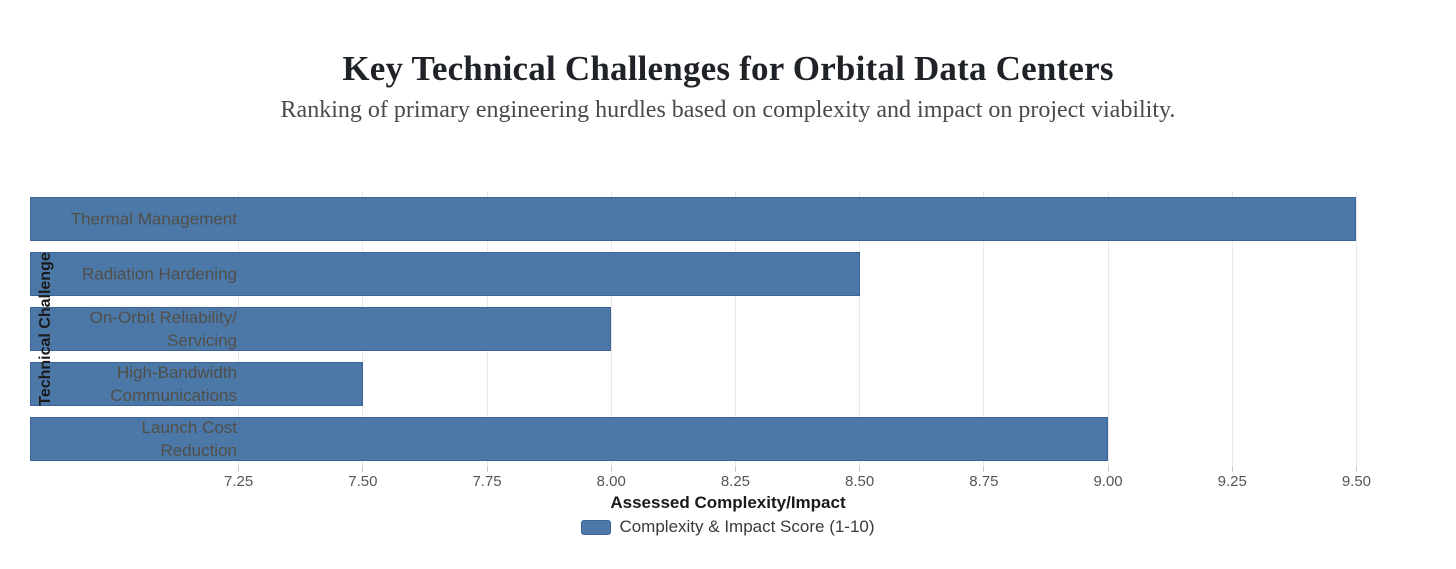 The width and height of the screenshot is (1456, 569). What do you see at coordinates (173, 383) in the screenshot?
I see `category-label-high-bandwidth-communications: High-Bandwidth Communications` at bounding box center [173, 383].